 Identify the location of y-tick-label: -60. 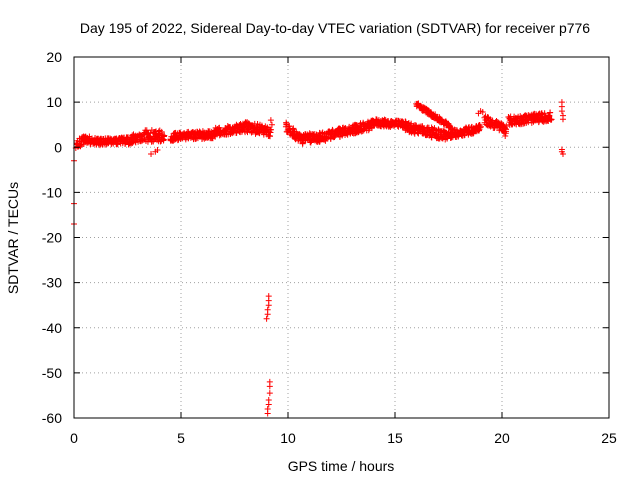
(52, 418).